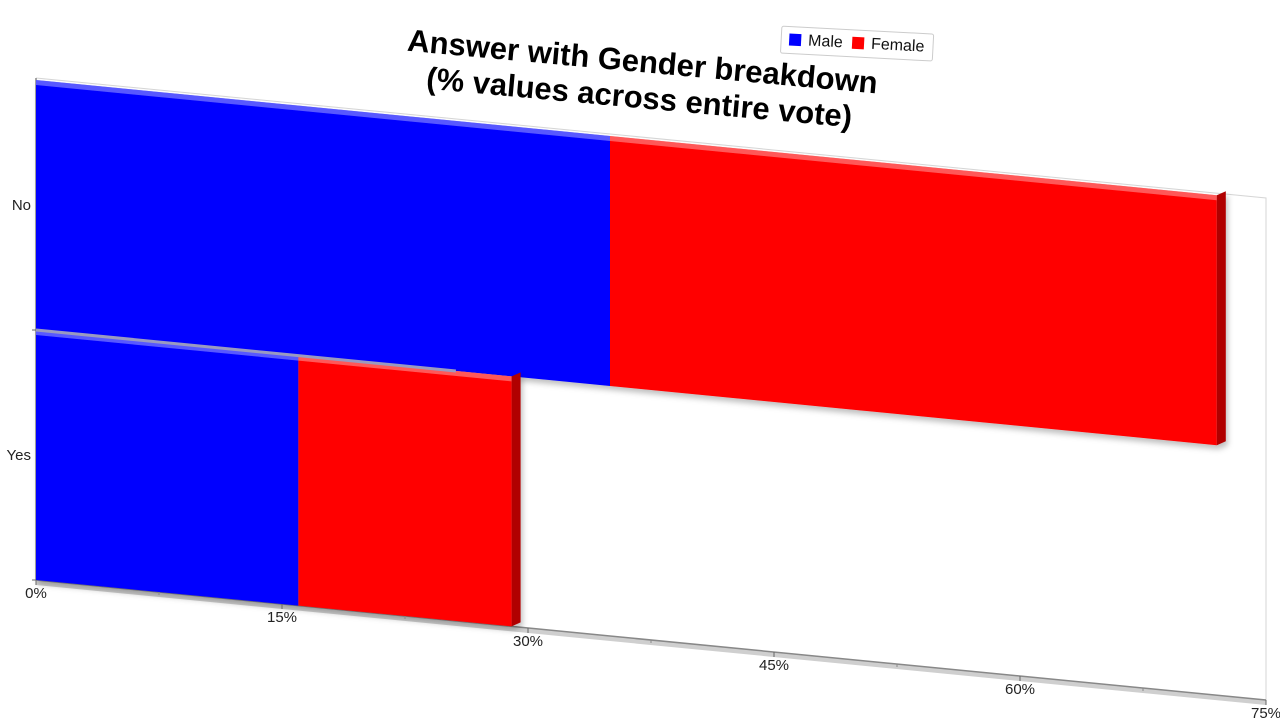  What do you see at coordinates (898, 46) in the screenshot?
I see `legend-label-female: Female` at bounding box center [898, 46].